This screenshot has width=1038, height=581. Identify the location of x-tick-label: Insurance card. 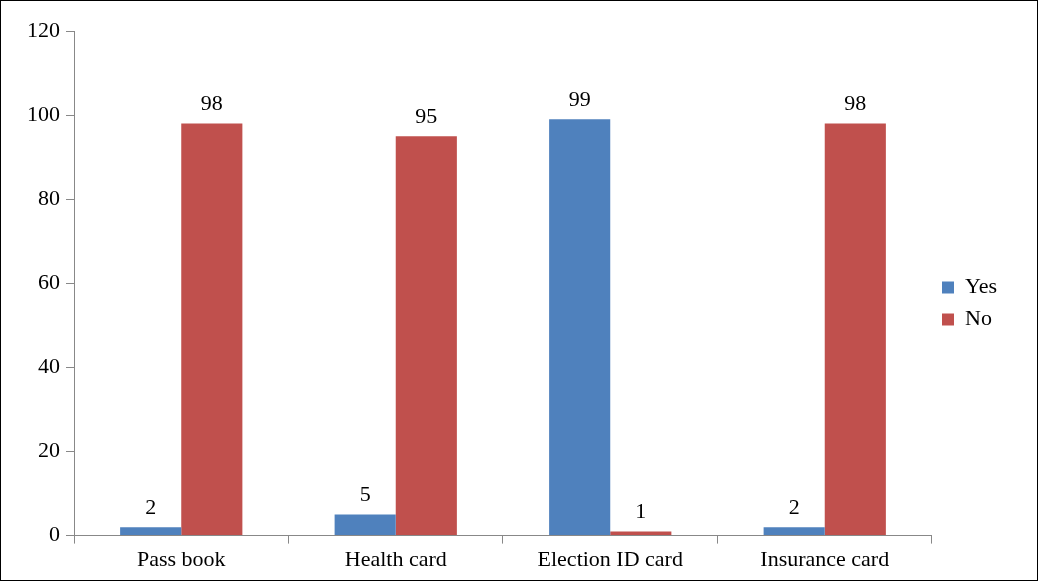
(825, 558).